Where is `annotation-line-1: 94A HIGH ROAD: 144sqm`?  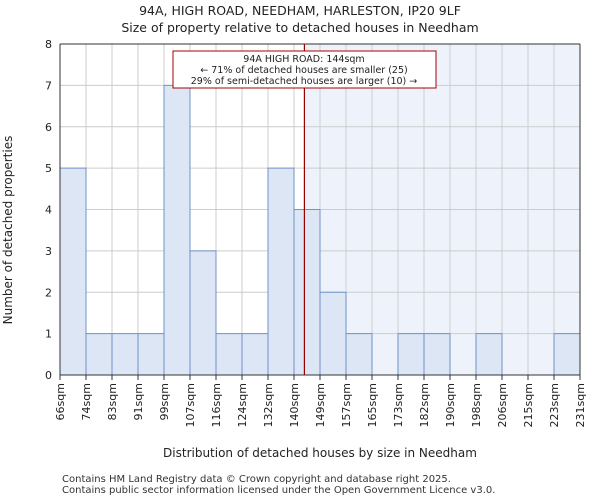
annotation-line-1: 94A HIGH ROAD: 144sqm is located at coordinates (303, 59).